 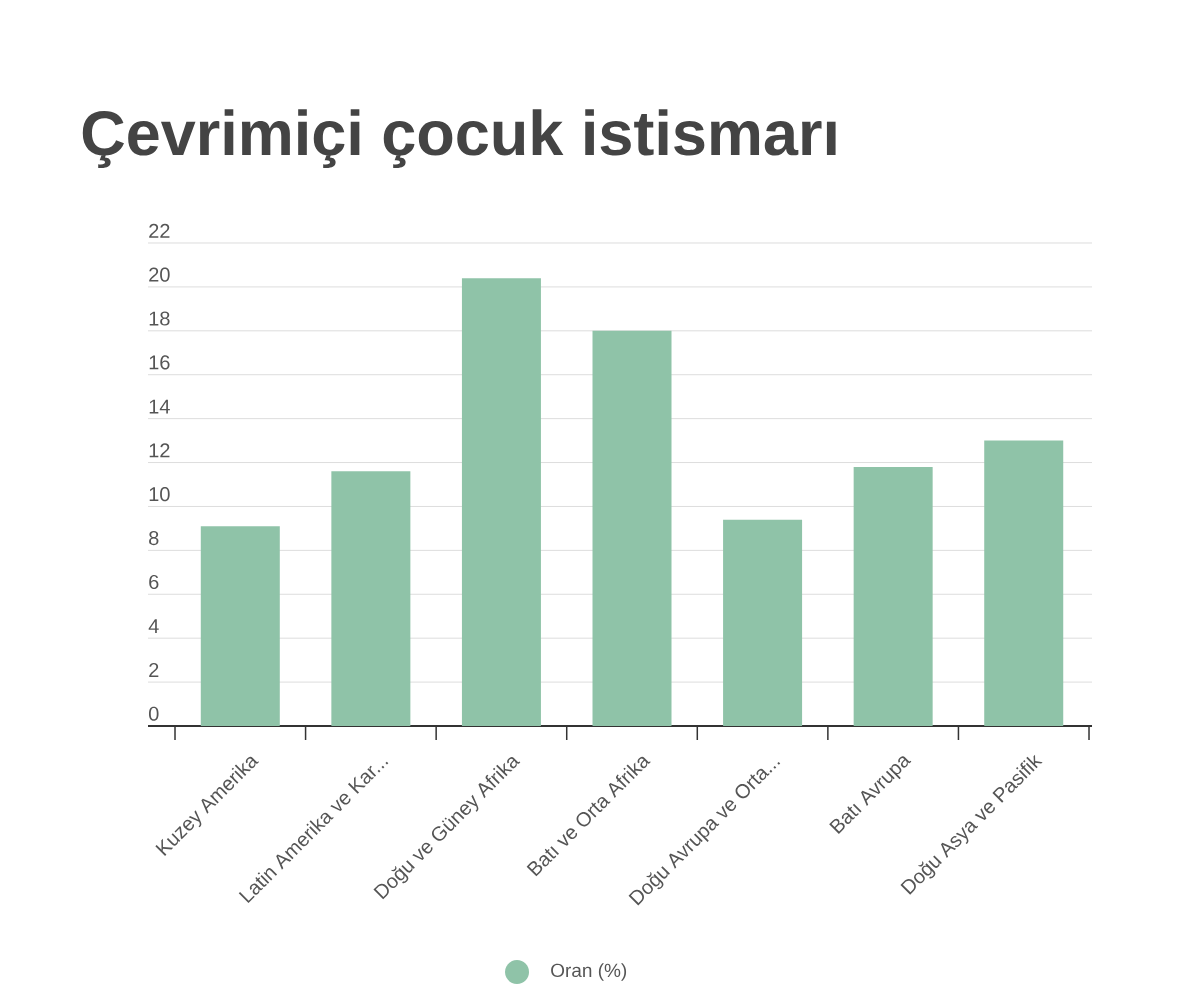 I want to click on chart-title: Çevrimiçi çocuk istismarı, so click(x=459, y=139).